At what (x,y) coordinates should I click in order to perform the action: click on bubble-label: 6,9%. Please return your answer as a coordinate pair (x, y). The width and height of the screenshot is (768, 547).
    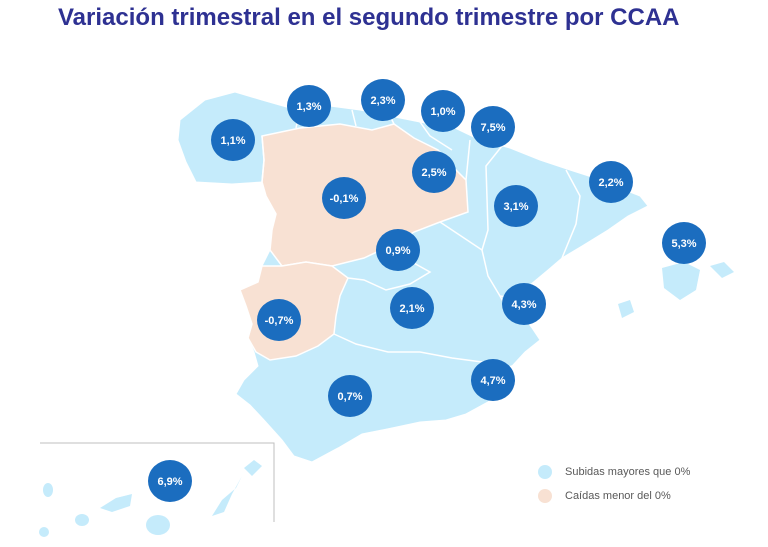
    Looking at the image, I should click on (169, 482).